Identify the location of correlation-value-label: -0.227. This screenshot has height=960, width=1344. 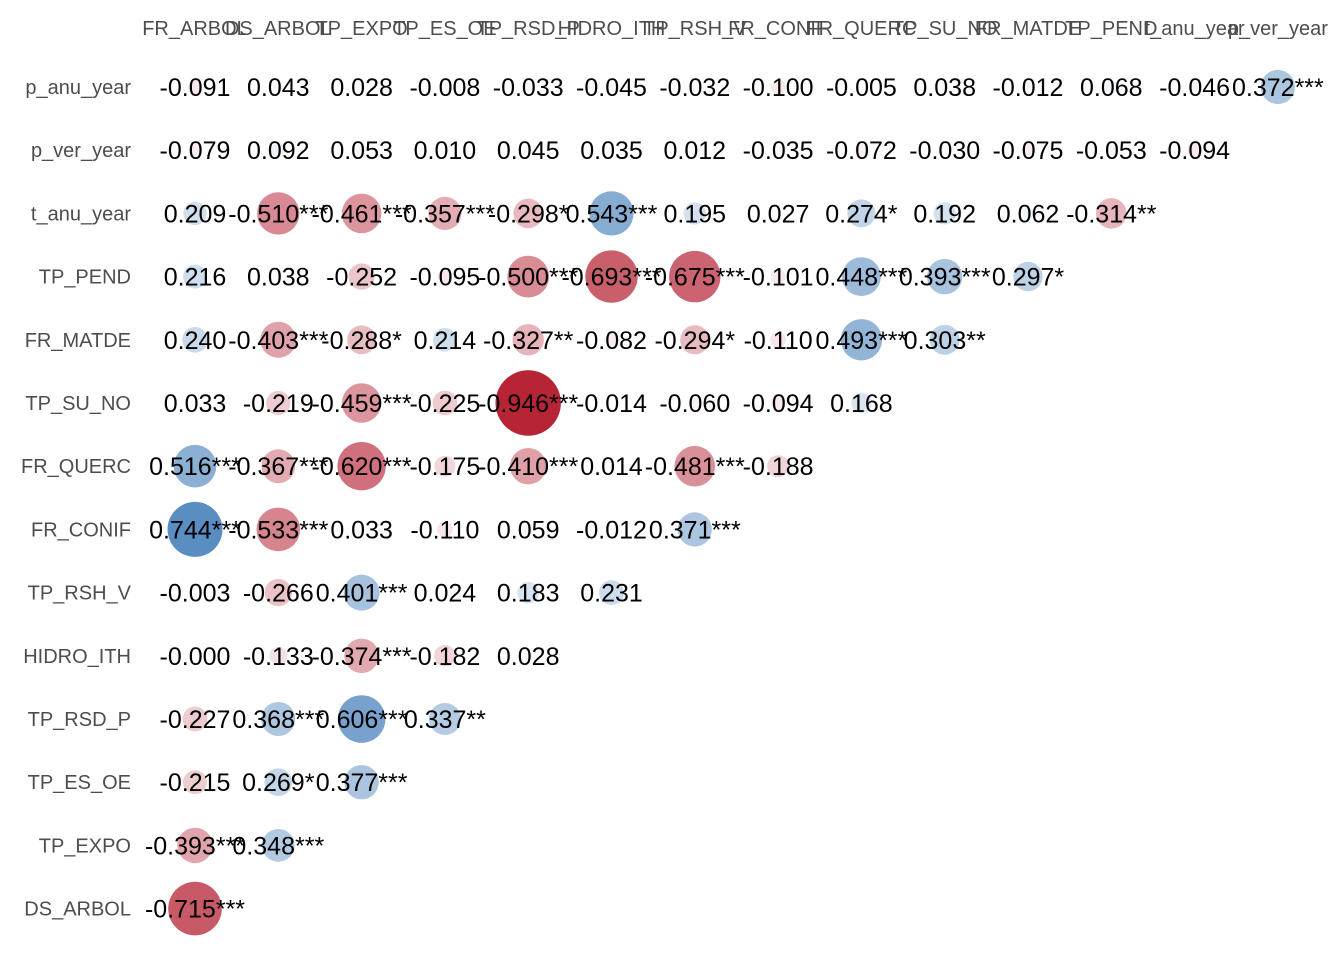
(195, 720).